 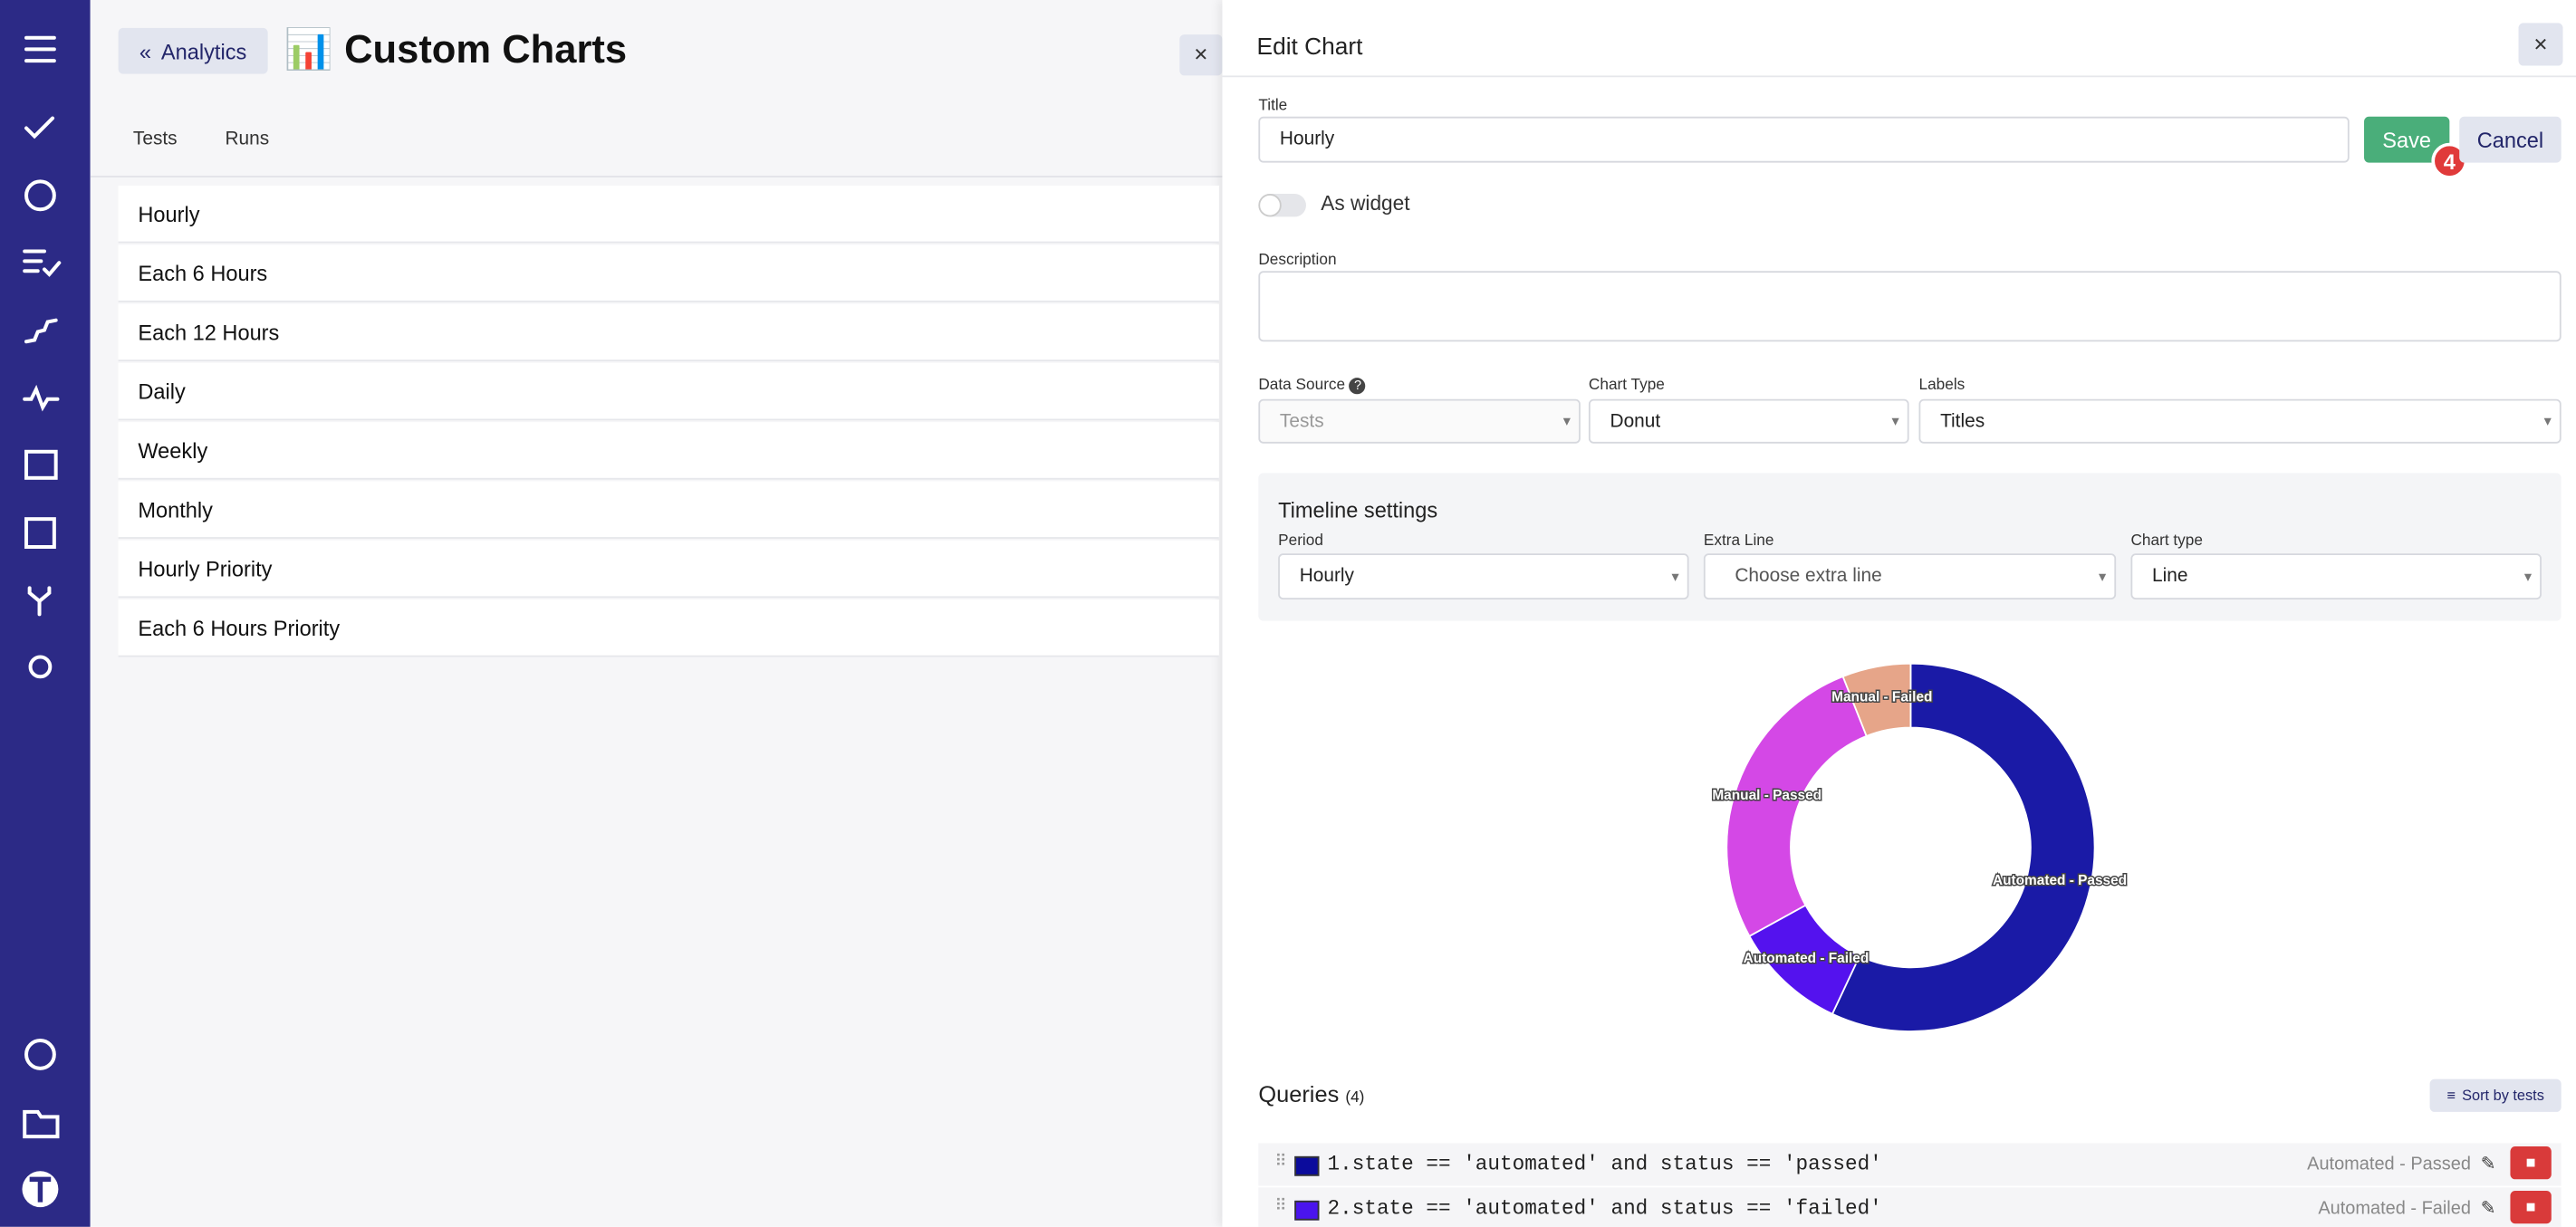 I want to click on select-value: Titles, so click(x=1962, y=421).